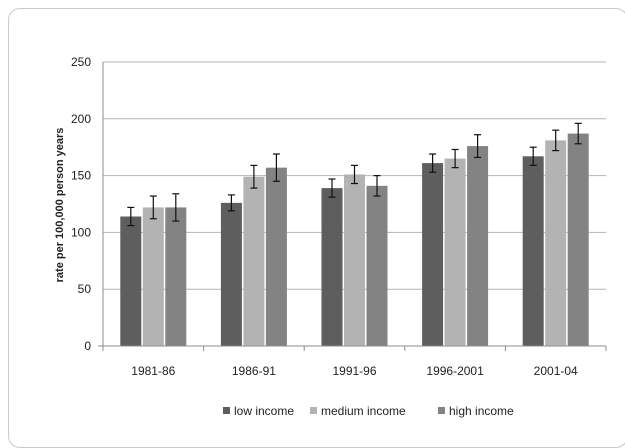 Image resolution: width=625 pixels, height=448 pixels. What do you see at coordinates (481, 411) in the screenshot?
I see `legend-label: high income` at bounding box center [481, 411].